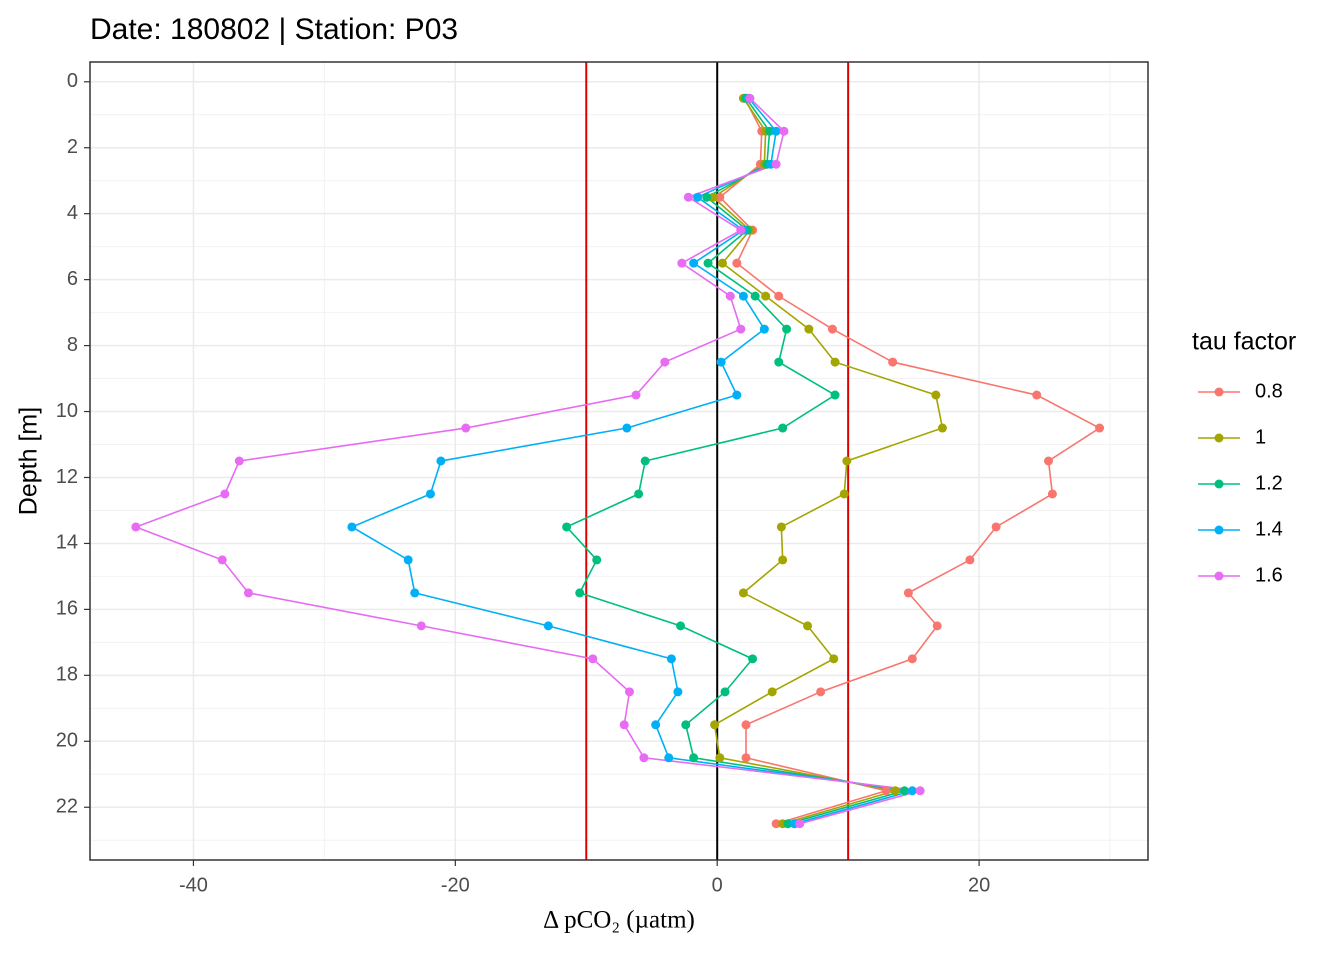  I want to click on legend-label: 1.6, so click(1269, 575).